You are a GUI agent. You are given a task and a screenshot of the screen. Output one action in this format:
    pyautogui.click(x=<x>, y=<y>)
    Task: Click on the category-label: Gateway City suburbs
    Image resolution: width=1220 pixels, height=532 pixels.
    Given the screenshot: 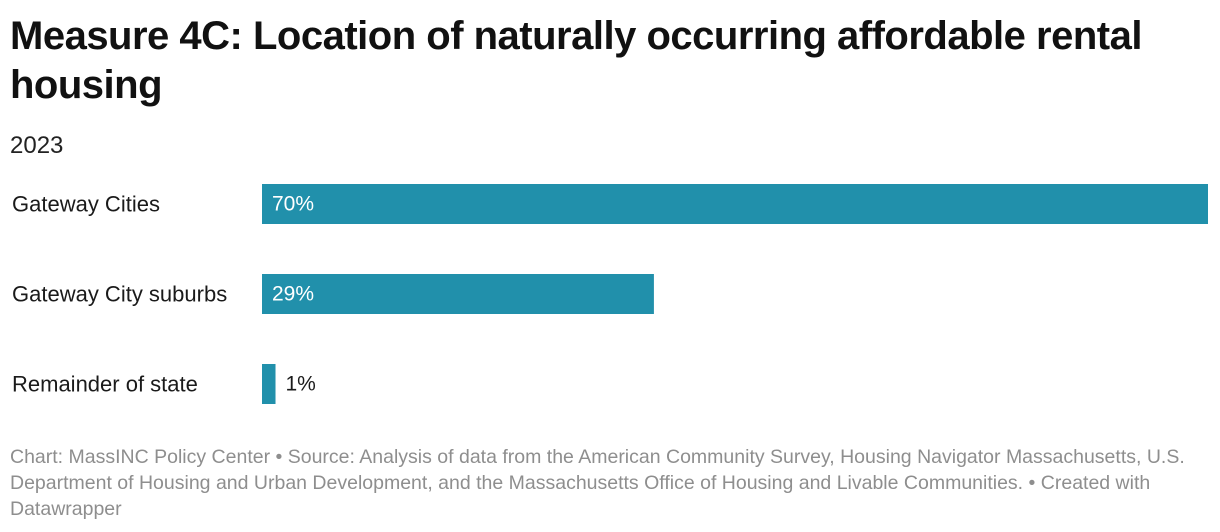 What is the action you would take?
    pyautogui.click(x=119, y=294)
    